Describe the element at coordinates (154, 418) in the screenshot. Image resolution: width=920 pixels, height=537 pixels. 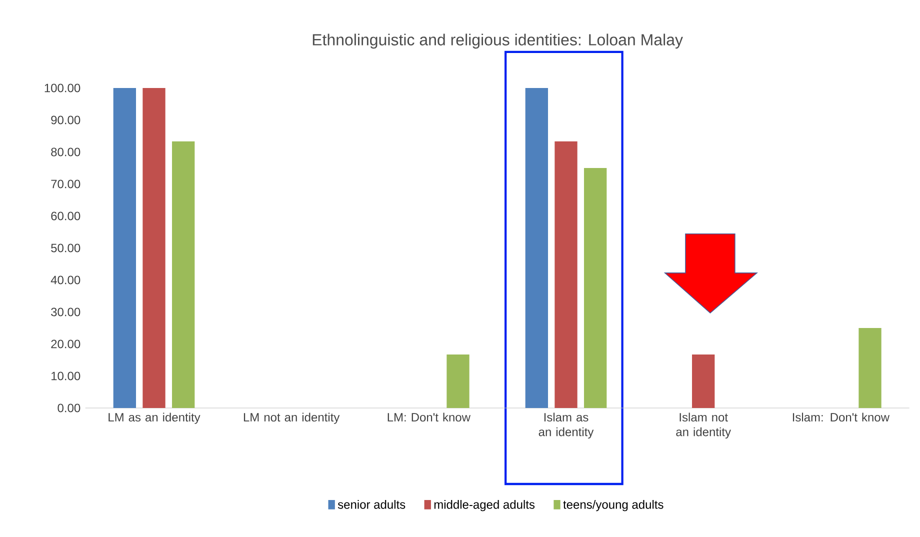
I see `x-tick-label: LM as an identity` at that location.